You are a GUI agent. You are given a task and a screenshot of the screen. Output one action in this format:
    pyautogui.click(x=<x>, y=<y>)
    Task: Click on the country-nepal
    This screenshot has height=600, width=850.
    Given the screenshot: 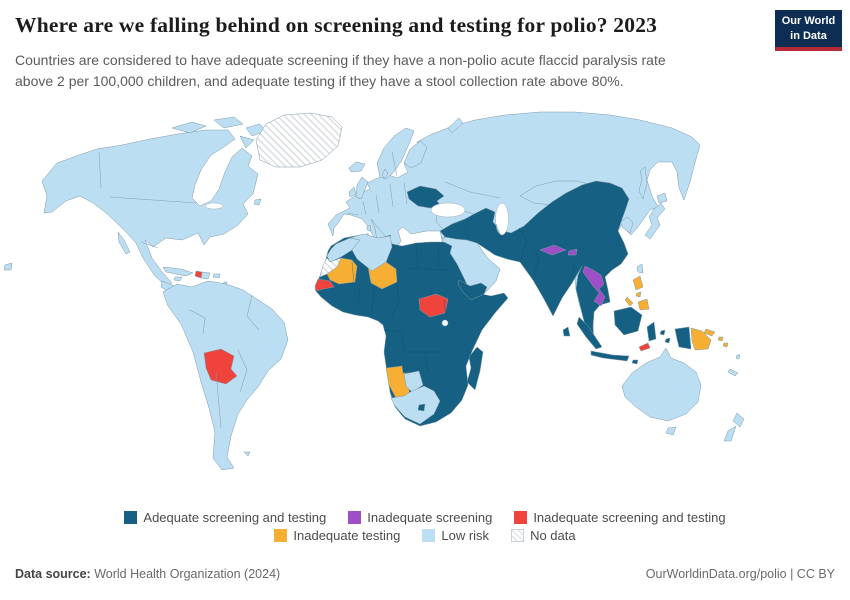 What is the action you would take?
    pyautogui.click(x=553, y=250)
    